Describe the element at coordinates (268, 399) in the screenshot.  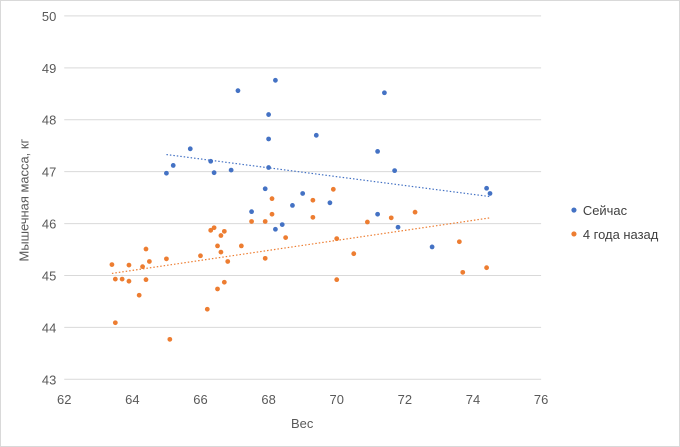
I see `x-tick-label: 68` at that location.